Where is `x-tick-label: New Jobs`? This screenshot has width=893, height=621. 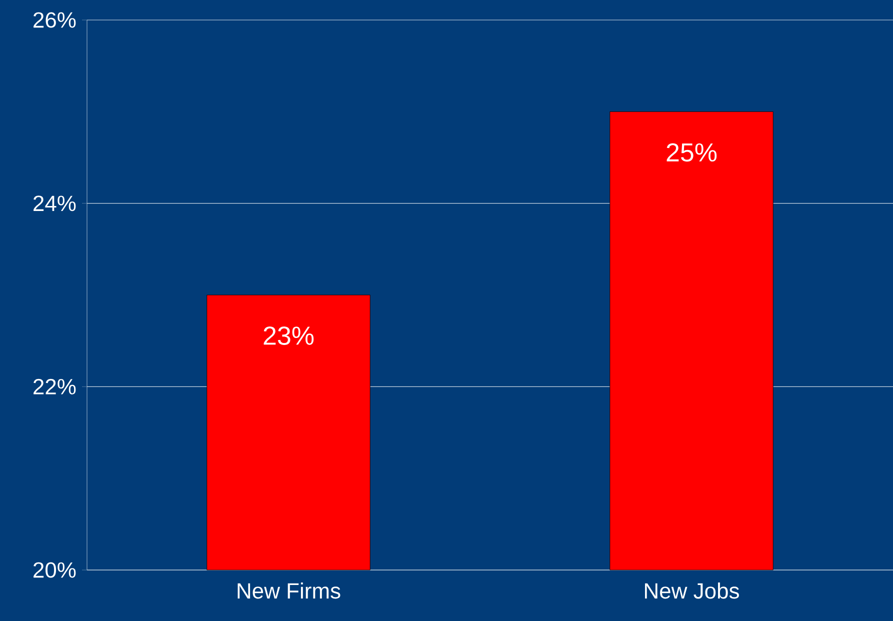 x-tick-label: New Jobs is located at coordinates (692, 590).